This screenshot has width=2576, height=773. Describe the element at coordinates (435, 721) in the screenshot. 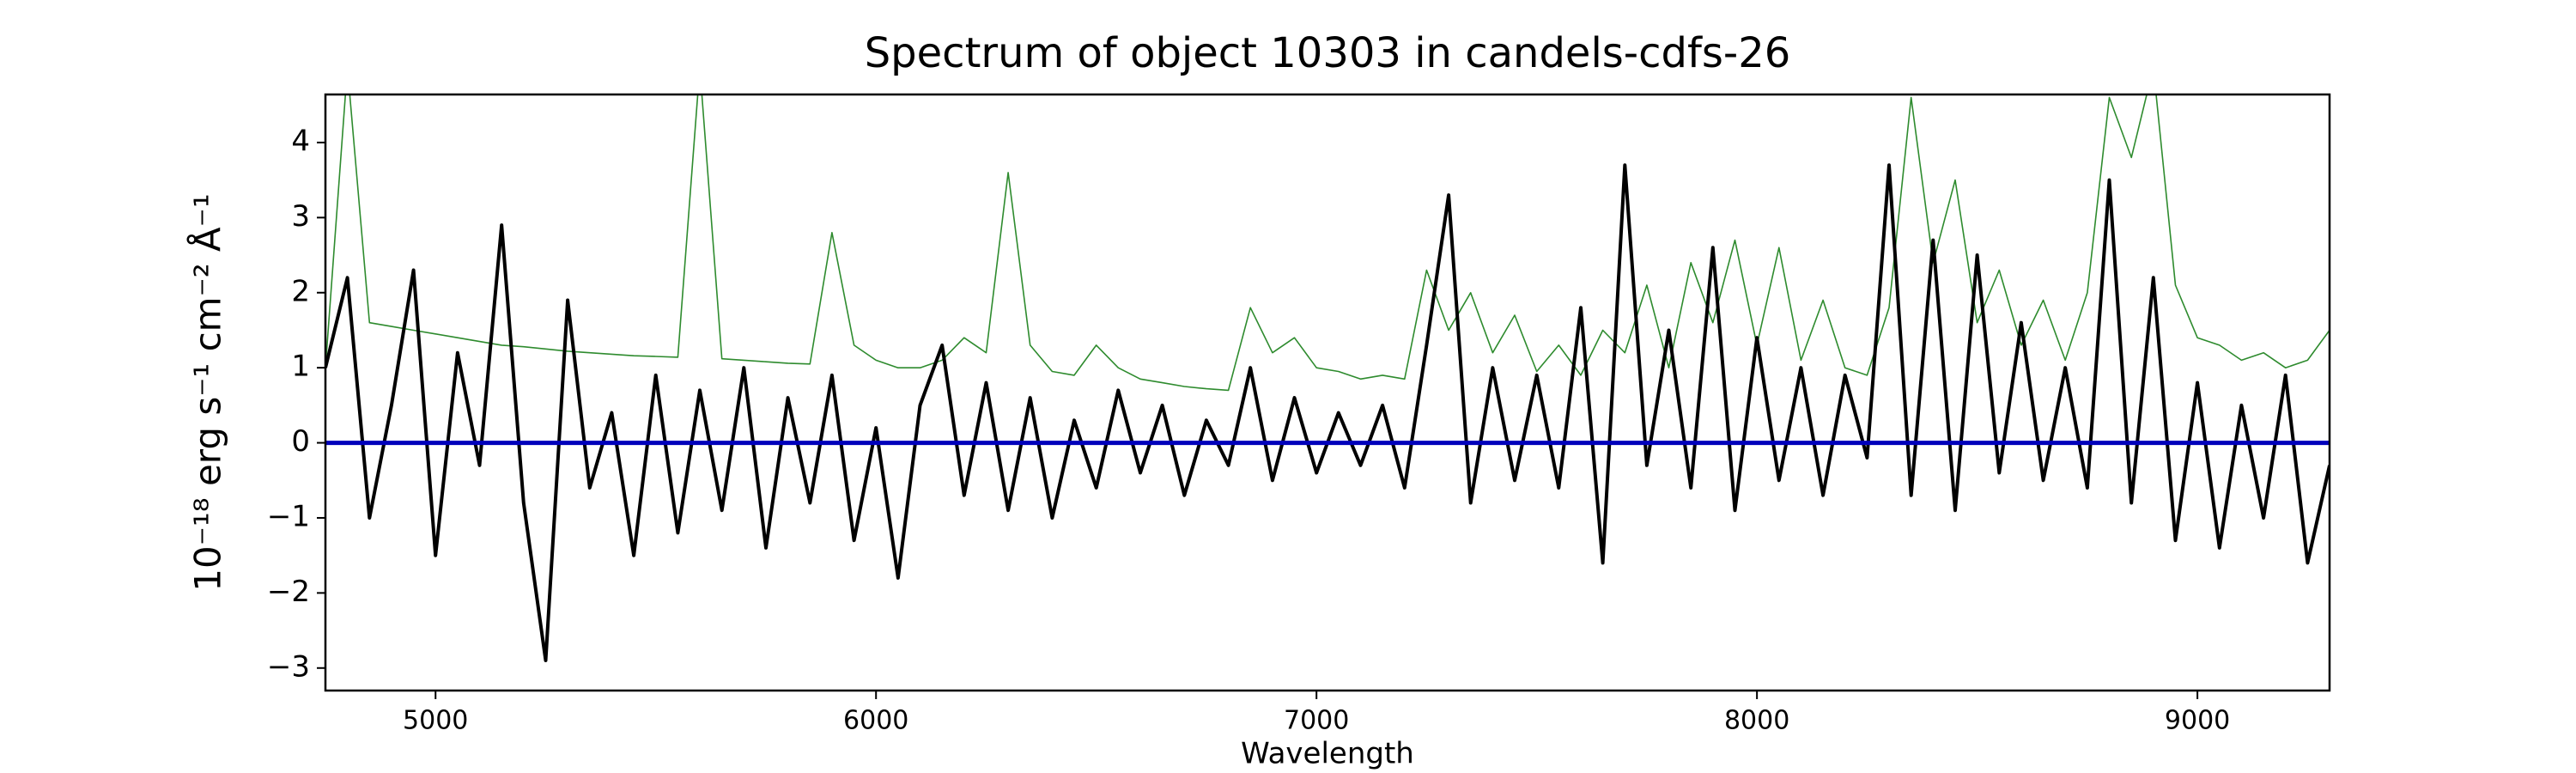

I see `x-tick-label: 5000` at that location.